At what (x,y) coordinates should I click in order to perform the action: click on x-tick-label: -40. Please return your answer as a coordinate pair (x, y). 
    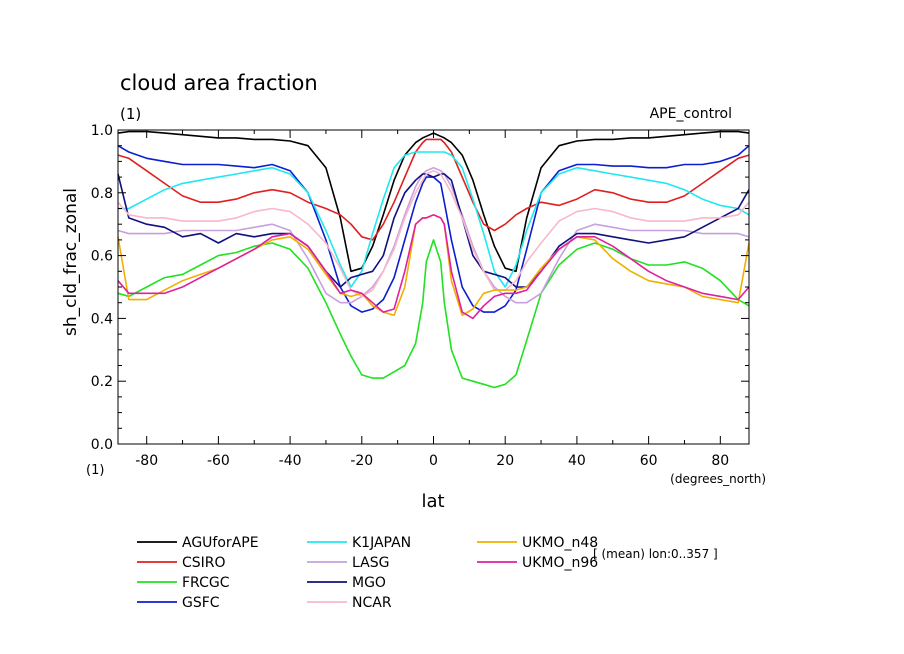
    Looking at the image, I should click on (290, 461).